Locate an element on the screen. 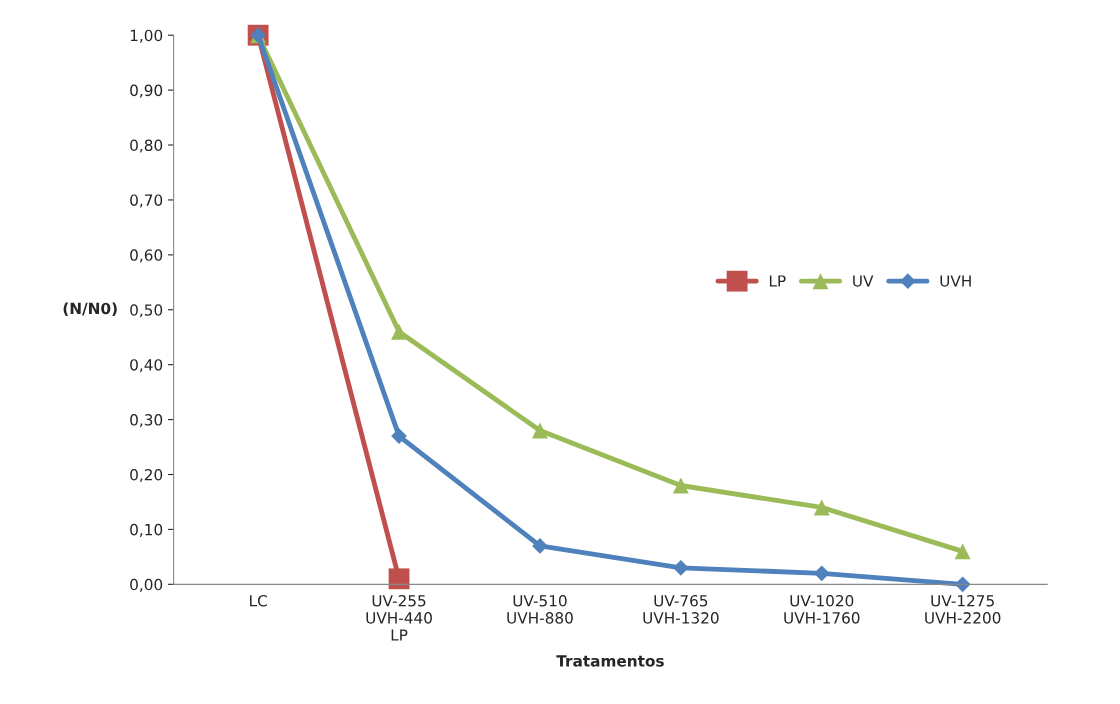 This screenshot has height=704, width=1120. y-tick-label: 0,00 is located at coordinates (146, 585).